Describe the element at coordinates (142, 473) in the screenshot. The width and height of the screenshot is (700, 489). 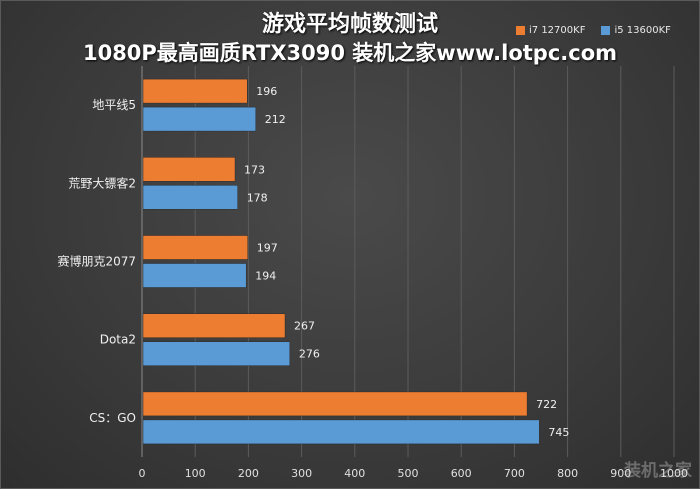
I see `x-tick-label-0: 0` at that location.